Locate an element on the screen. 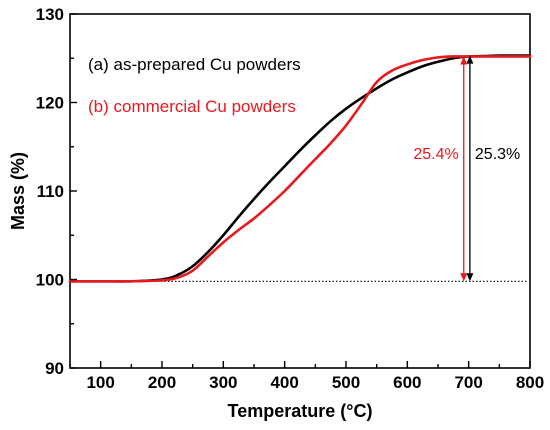 This screenshot has height=430, width=550. x-tick-label: 100 is located at coordinates (100, 382).